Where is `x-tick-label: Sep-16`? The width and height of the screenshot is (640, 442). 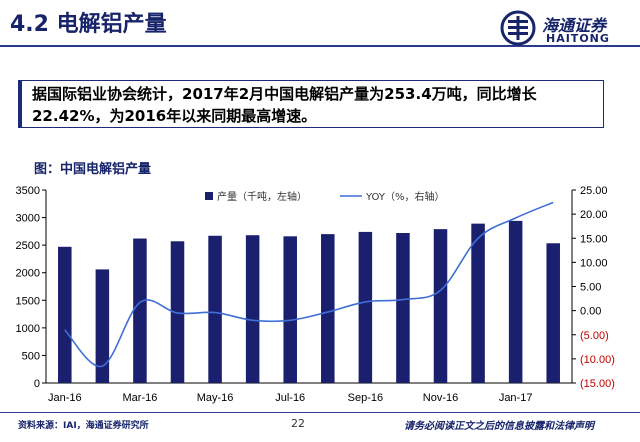 x-tick-label: Sep-16 is located at coordinates (365, 398).